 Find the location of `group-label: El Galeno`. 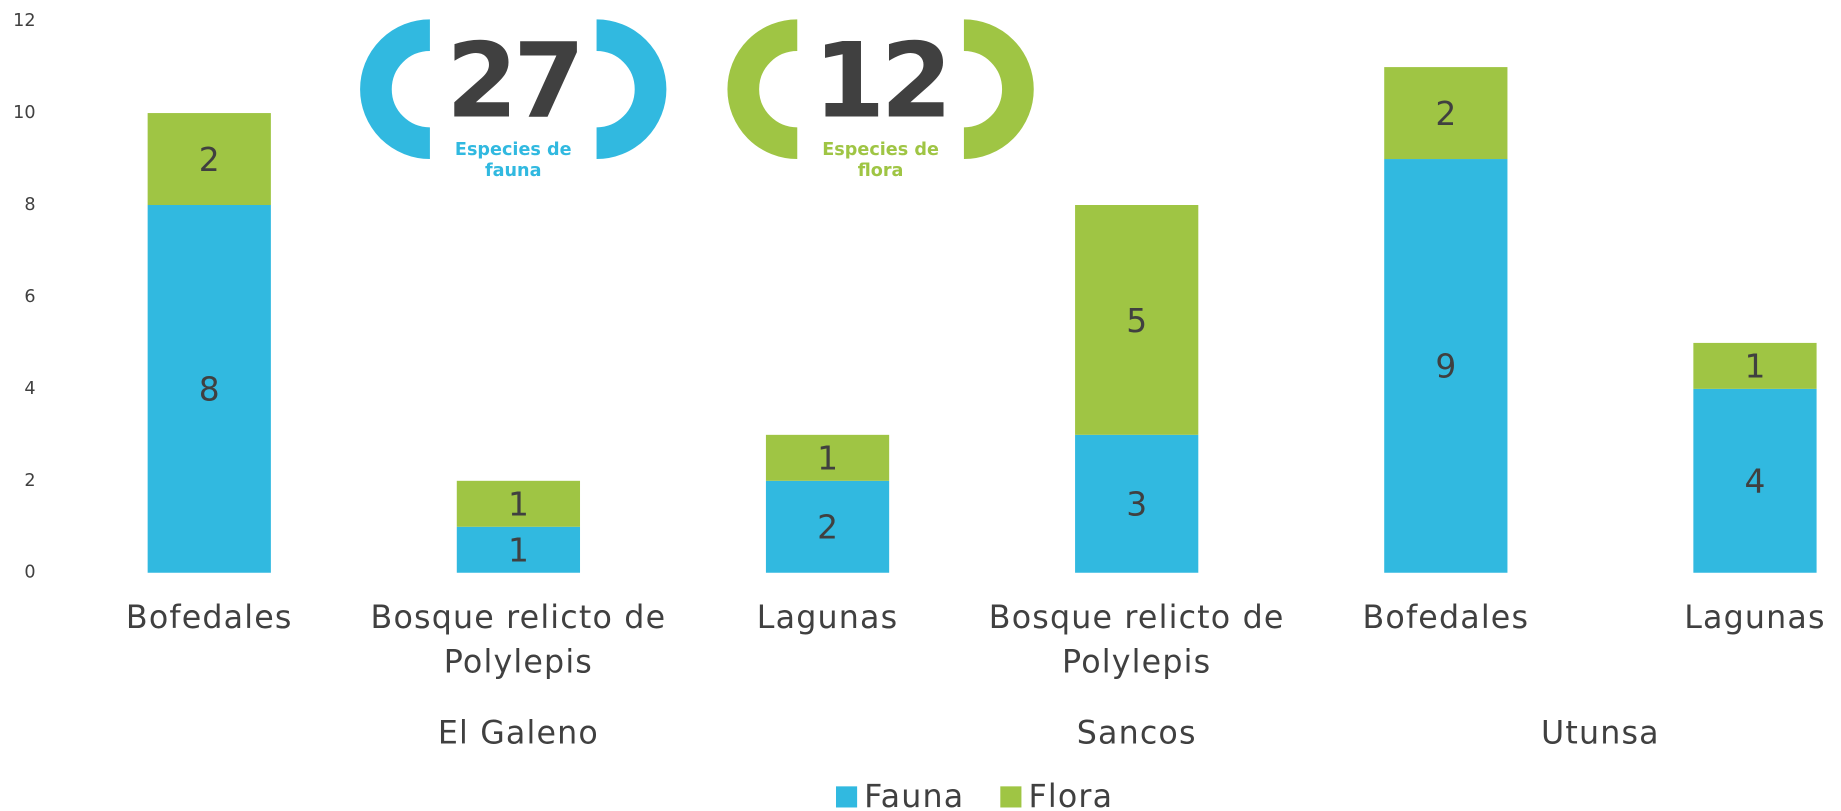

group-label: El Galeno is located at coordinates (518, 734).